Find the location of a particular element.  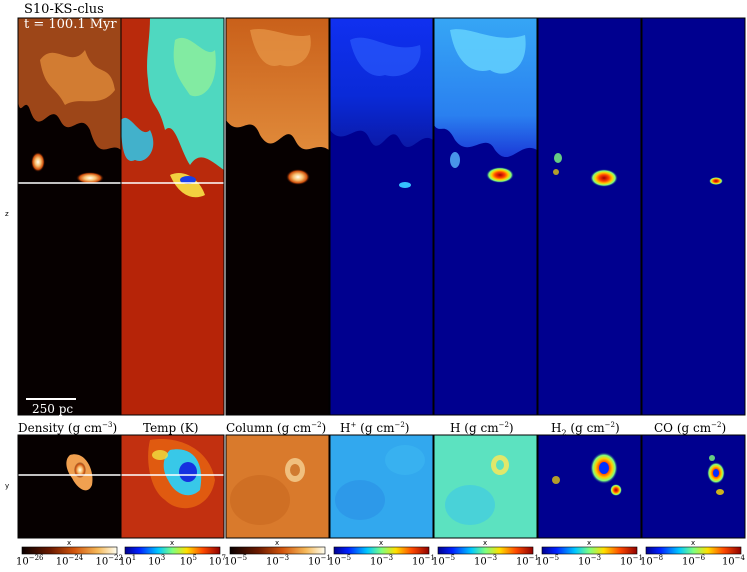

h-plus-edge-on-panel is located at coordinates (381, 216).